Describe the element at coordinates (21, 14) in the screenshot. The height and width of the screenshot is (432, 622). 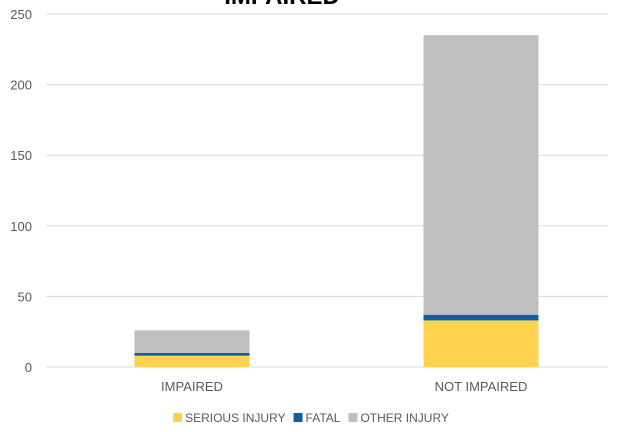
I see `y-tick-label: 250` at that location.